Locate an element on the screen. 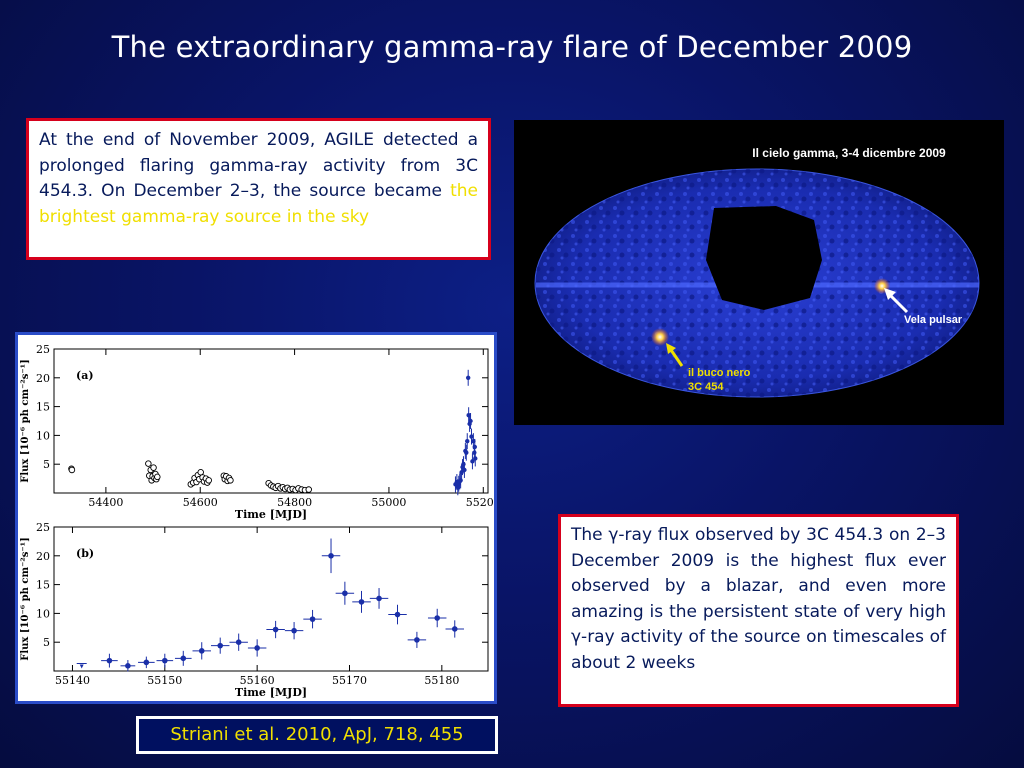  x-tick-label: 55200 is located at coordinates (480, 502).